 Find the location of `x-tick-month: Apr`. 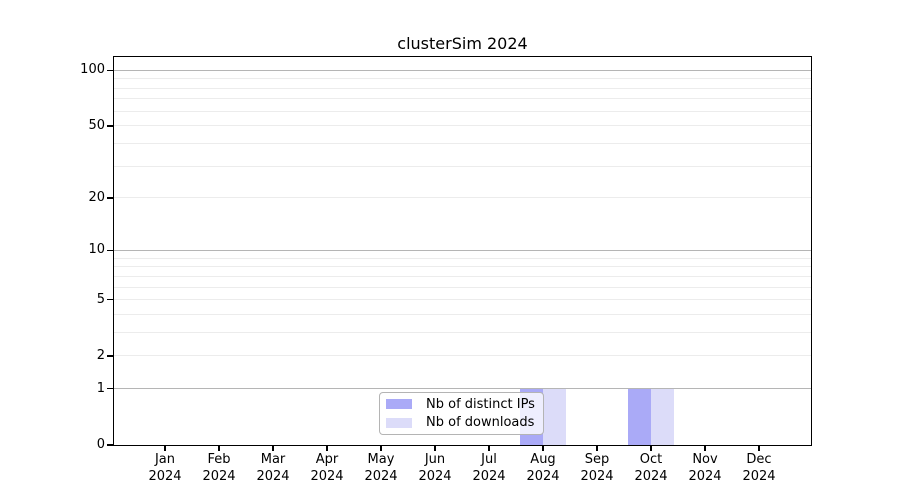

x-tick-month: Apr is located at coordinates (327, 459).